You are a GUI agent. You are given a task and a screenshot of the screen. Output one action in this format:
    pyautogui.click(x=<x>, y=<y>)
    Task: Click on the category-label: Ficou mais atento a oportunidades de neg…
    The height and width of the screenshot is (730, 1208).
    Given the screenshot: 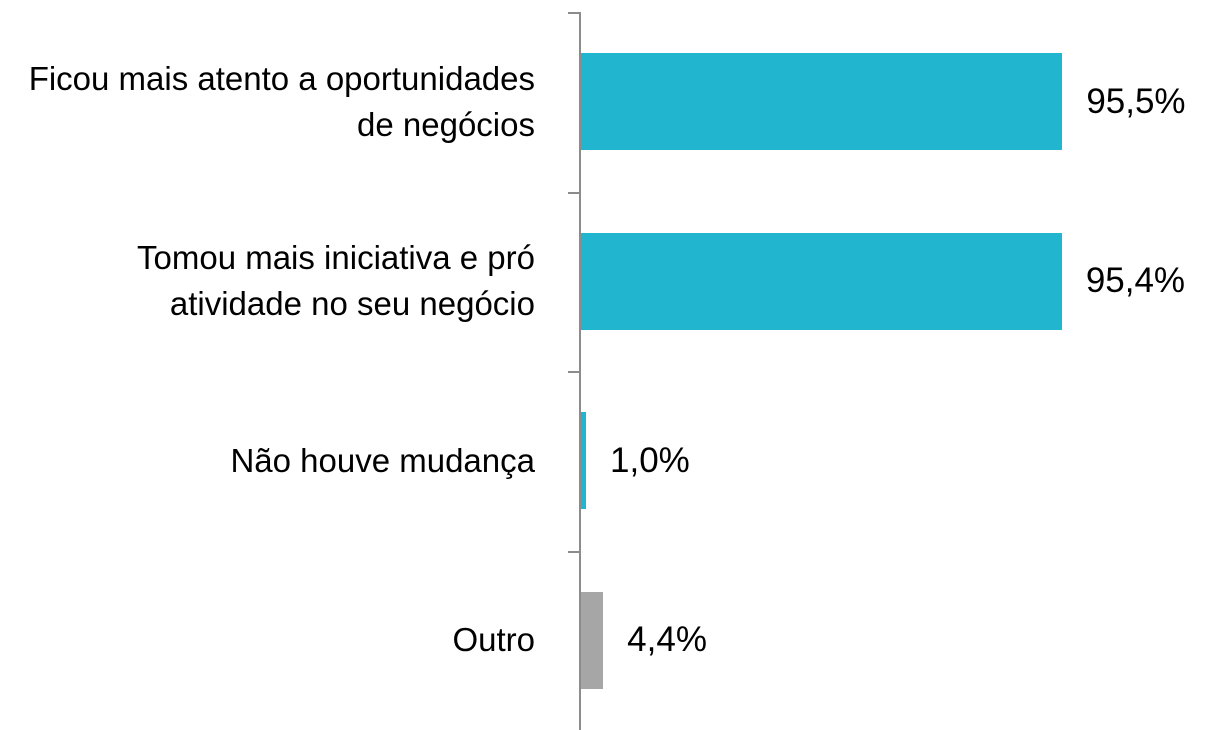 What is the action you would take?
    pyautogui.click(x=281, y=101)
    